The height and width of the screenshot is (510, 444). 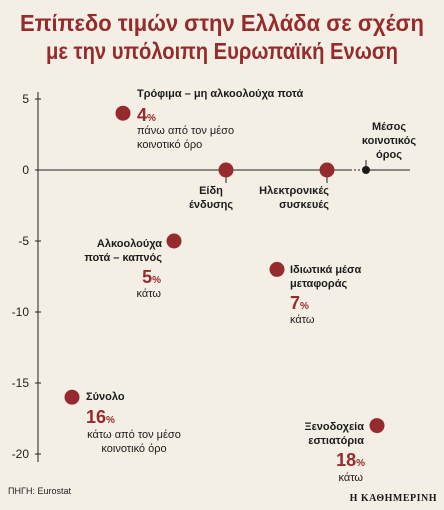 What do you see at coordinates (299, 303) in the screenshot?
I see `data-label: 7%` at bounding box center [299, 303].